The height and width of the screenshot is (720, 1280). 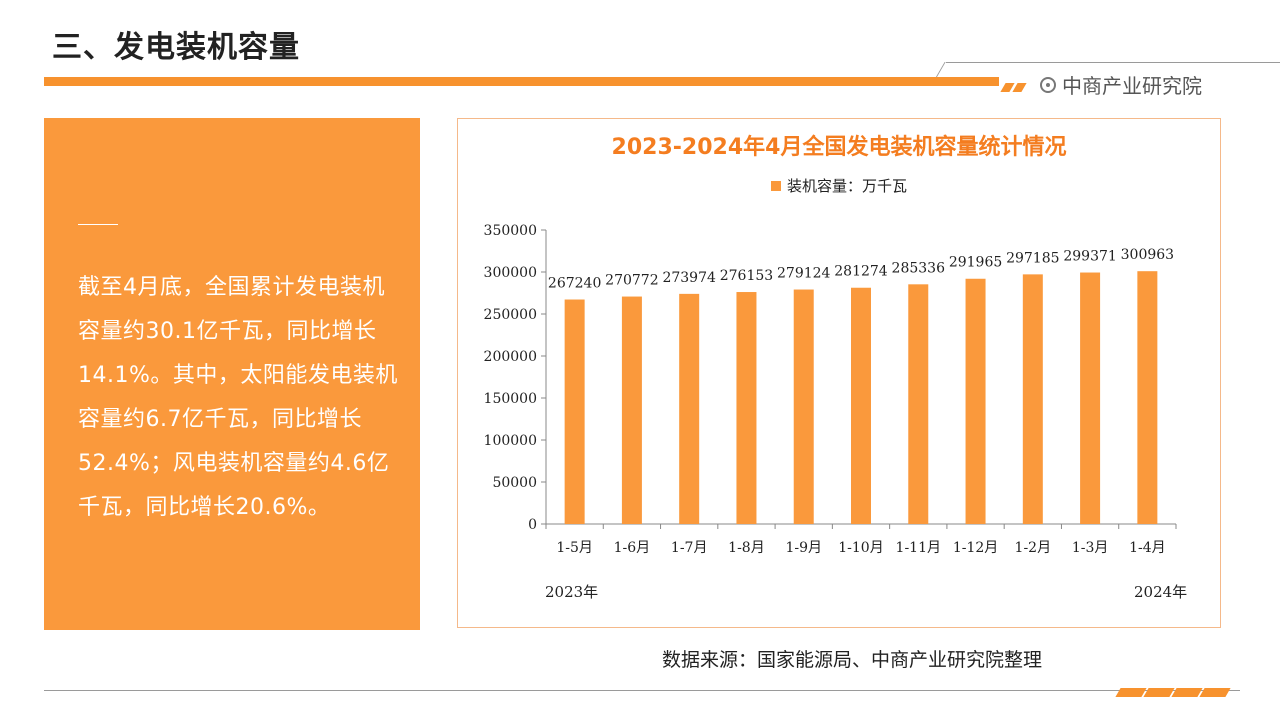 I want to click on data-source: 数据来源：国家能源局、中商产业研究院整理, so click(x=852, y=660).